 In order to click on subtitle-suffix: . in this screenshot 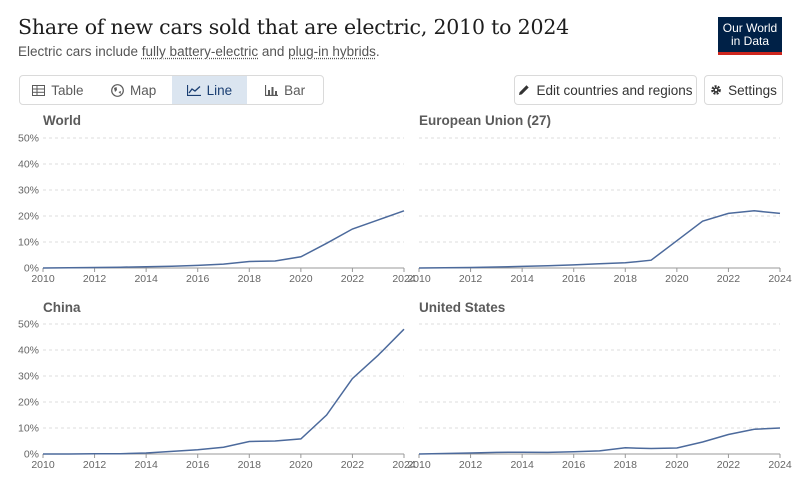, I will do `click(377, 51)`.